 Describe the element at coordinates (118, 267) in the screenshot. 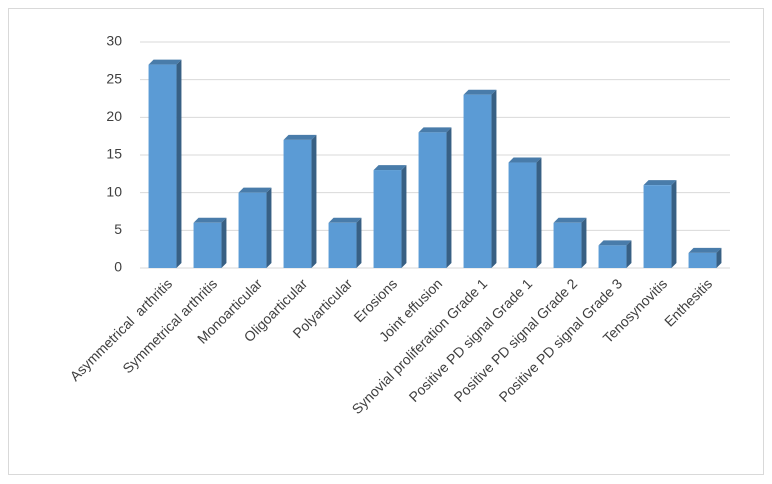

I see `y-tick-label: 0` at that location.